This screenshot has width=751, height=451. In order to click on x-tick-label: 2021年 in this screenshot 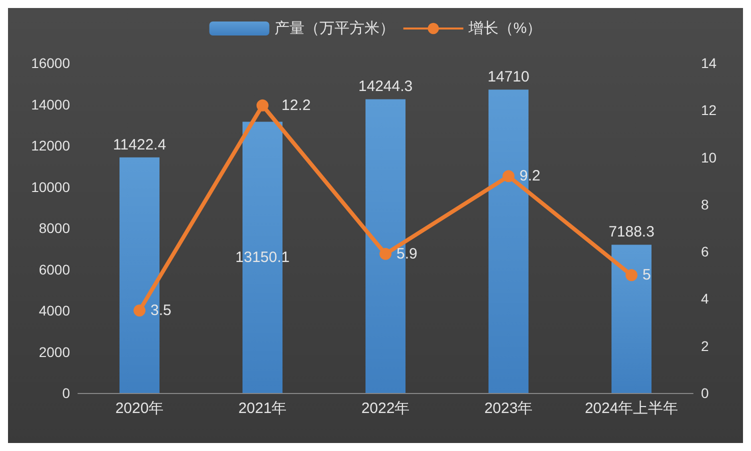, I will do `click(262, 408)`.